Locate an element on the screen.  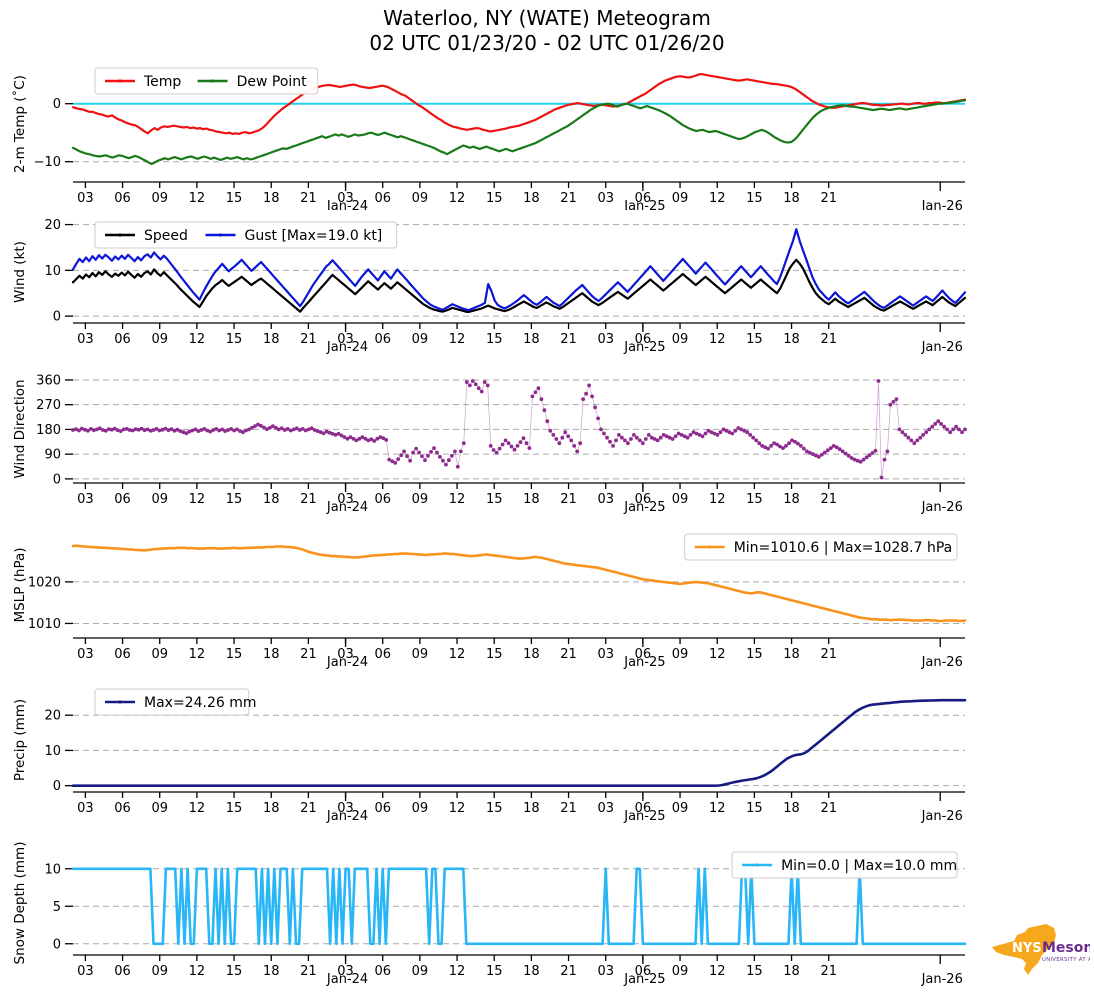
legend-label: Min=1010.6 | Max=1028.7 hPa is located at coordinates (843, 548).